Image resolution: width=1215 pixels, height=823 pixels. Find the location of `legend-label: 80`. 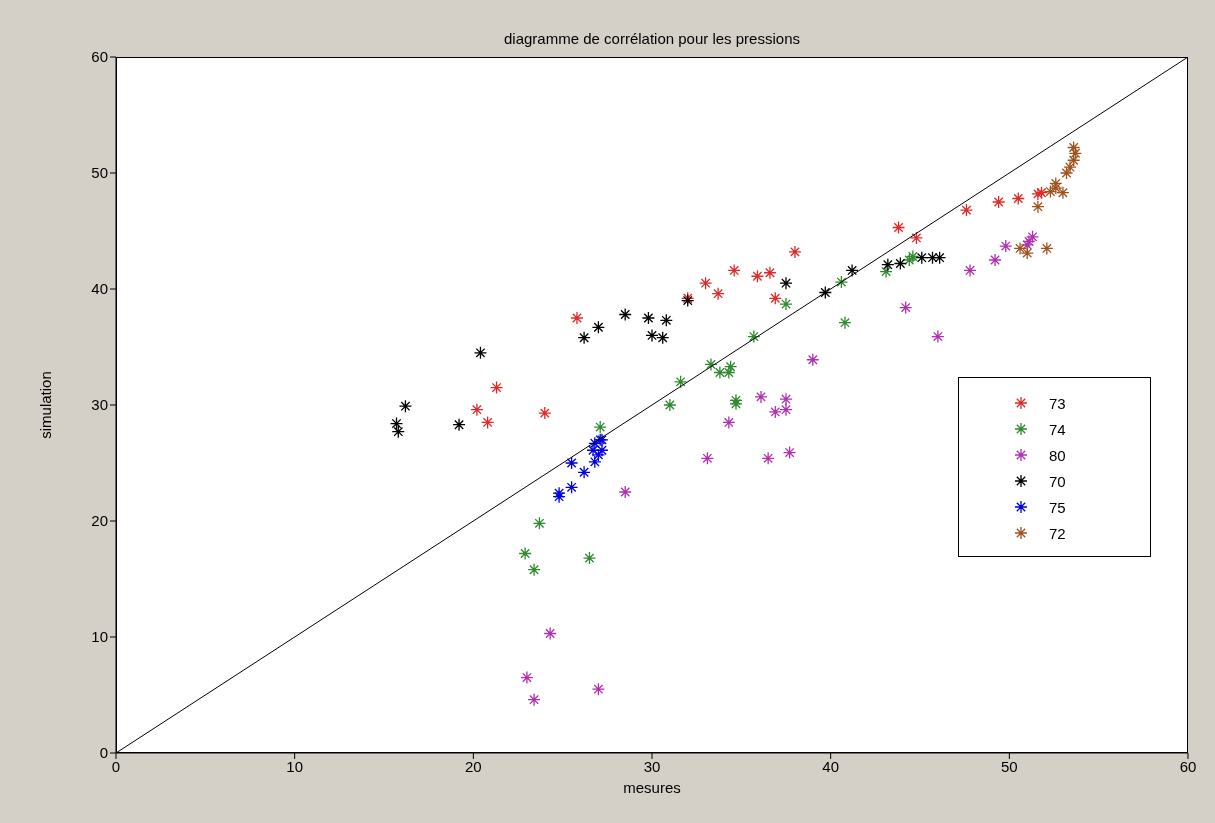

legend-label: 80 is located at coordinates (1057, 455).